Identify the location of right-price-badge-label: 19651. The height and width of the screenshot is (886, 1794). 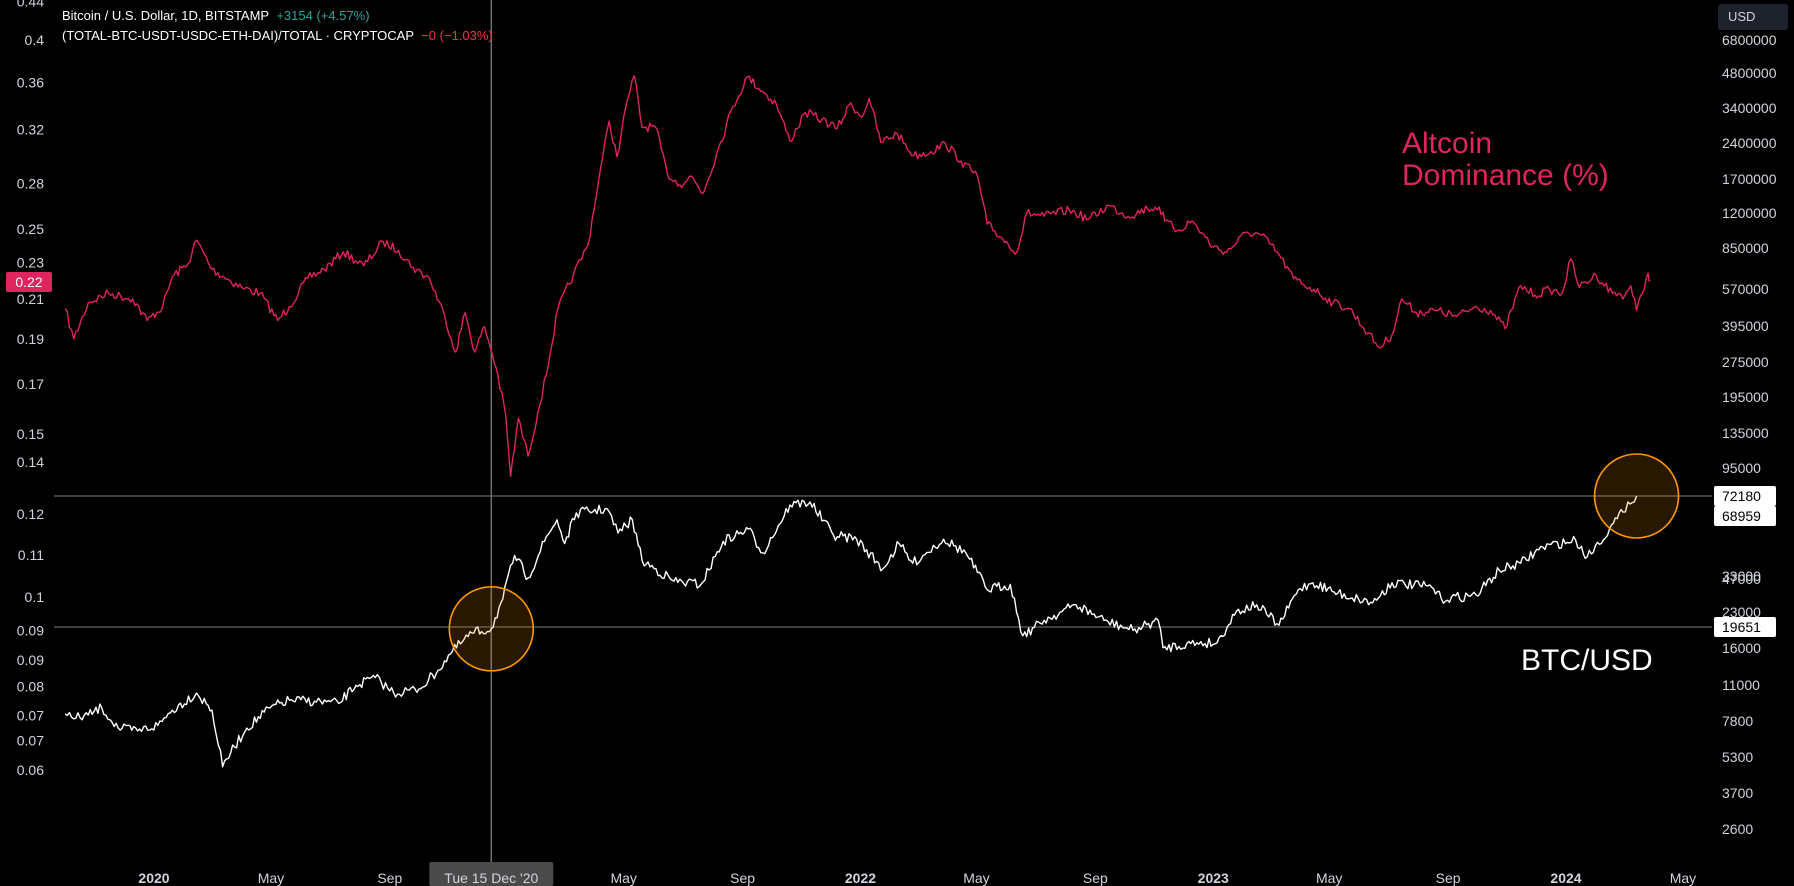
(1741, 627).